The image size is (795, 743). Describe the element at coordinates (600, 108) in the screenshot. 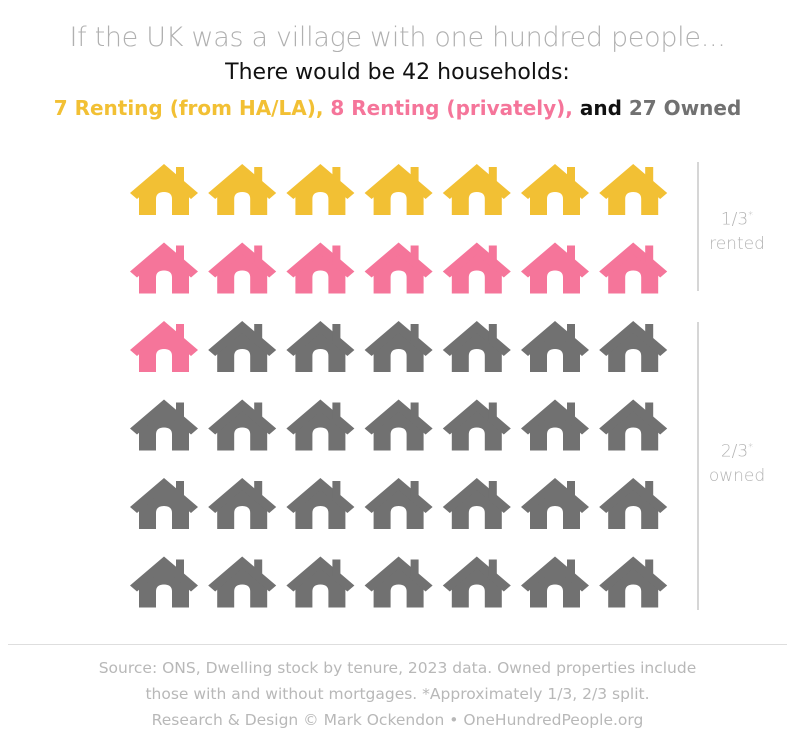

I see `legend-and: and` at that location.